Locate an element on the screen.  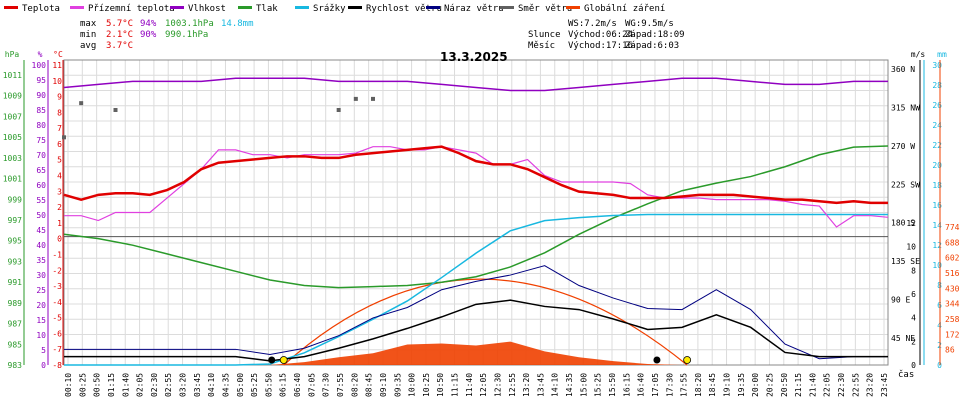
celsius-axis-tick: 11 is located at coordinates (57, 65).